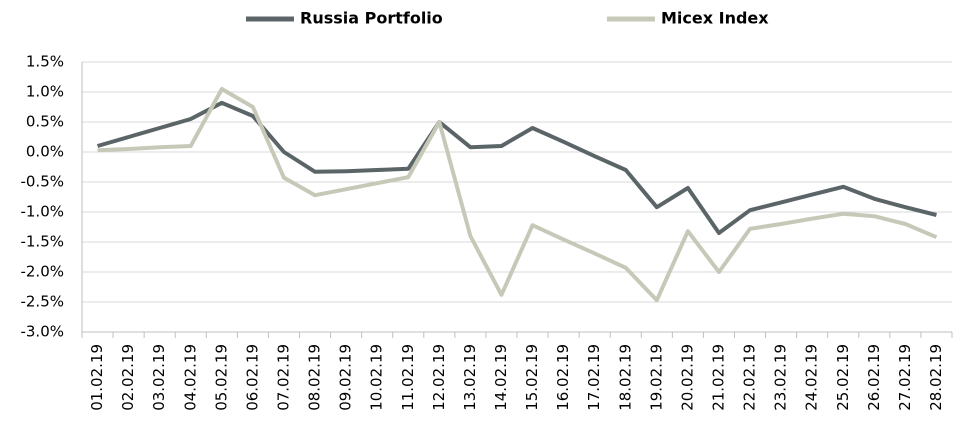 The height and width of the screenshot is (425, 953). What do you see at coordinates (905, 377) in the screenshot?
I see `x-tick-label: 27.02.19` at bounding box center [905, 377].